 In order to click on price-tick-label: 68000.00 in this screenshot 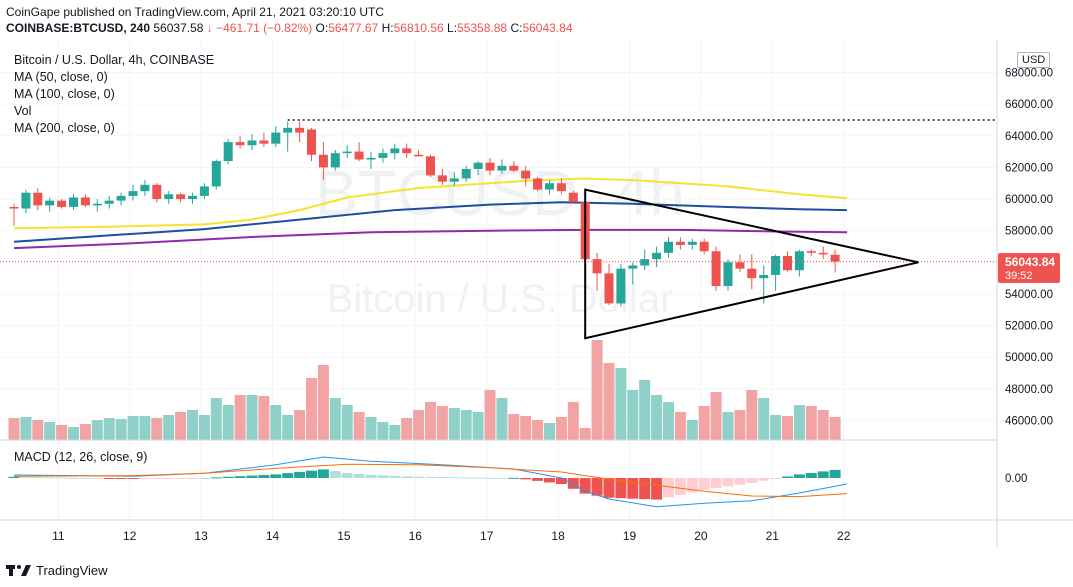, I will do `click(1029, 74)`.